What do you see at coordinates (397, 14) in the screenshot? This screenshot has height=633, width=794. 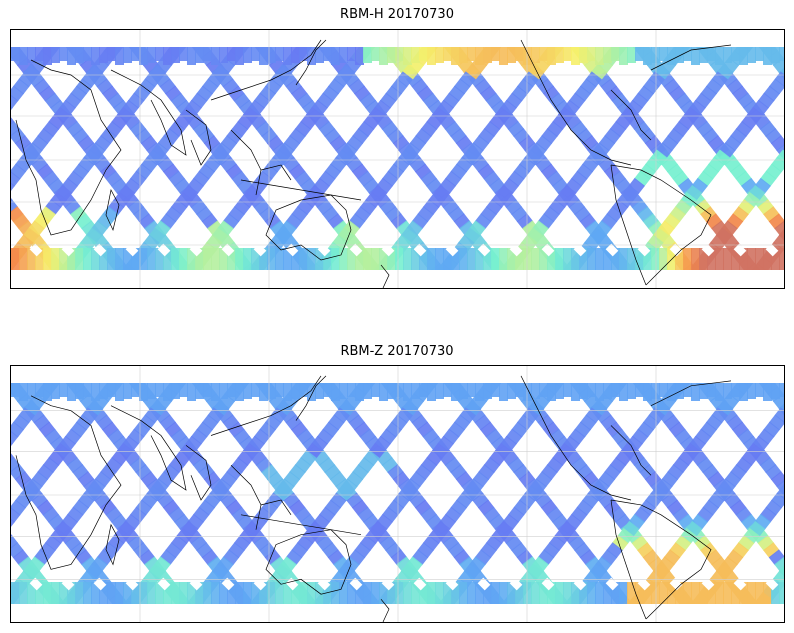 I see `panel-top-title: RBM-H 20170730` at bounding box center [397, 14].